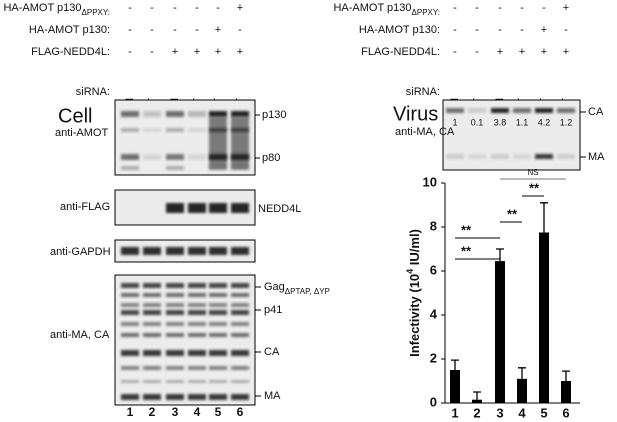  Describe the element at coordinates (271, 158) in the screenshot. I see `marker-label-main: p80` at that location.